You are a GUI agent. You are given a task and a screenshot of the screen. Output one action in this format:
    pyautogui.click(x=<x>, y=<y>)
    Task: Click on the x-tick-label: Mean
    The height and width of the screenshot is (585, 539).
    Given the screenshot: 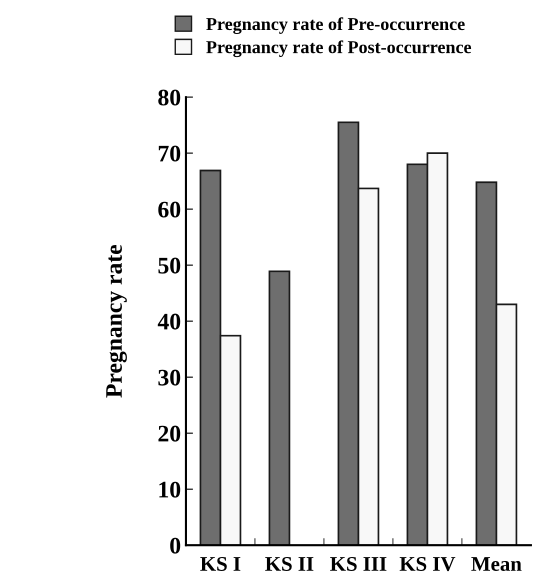 What is the action you would take?
    pyautogui.click(x=496, y=564)
    